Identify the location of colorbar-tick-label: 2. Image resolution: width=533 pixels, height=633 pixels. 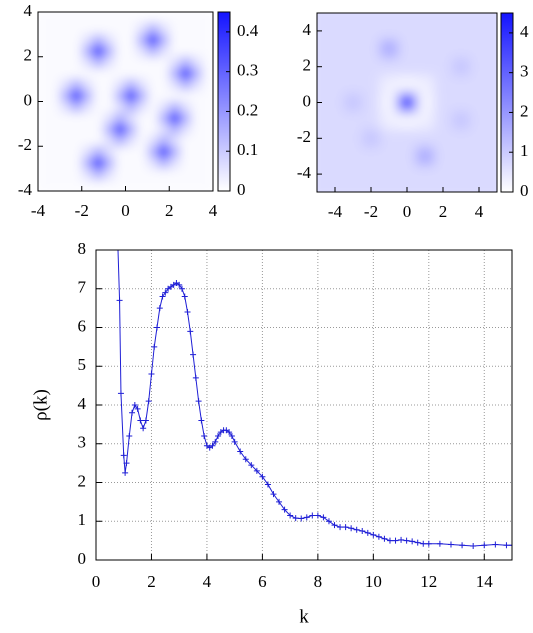
(524, 110).